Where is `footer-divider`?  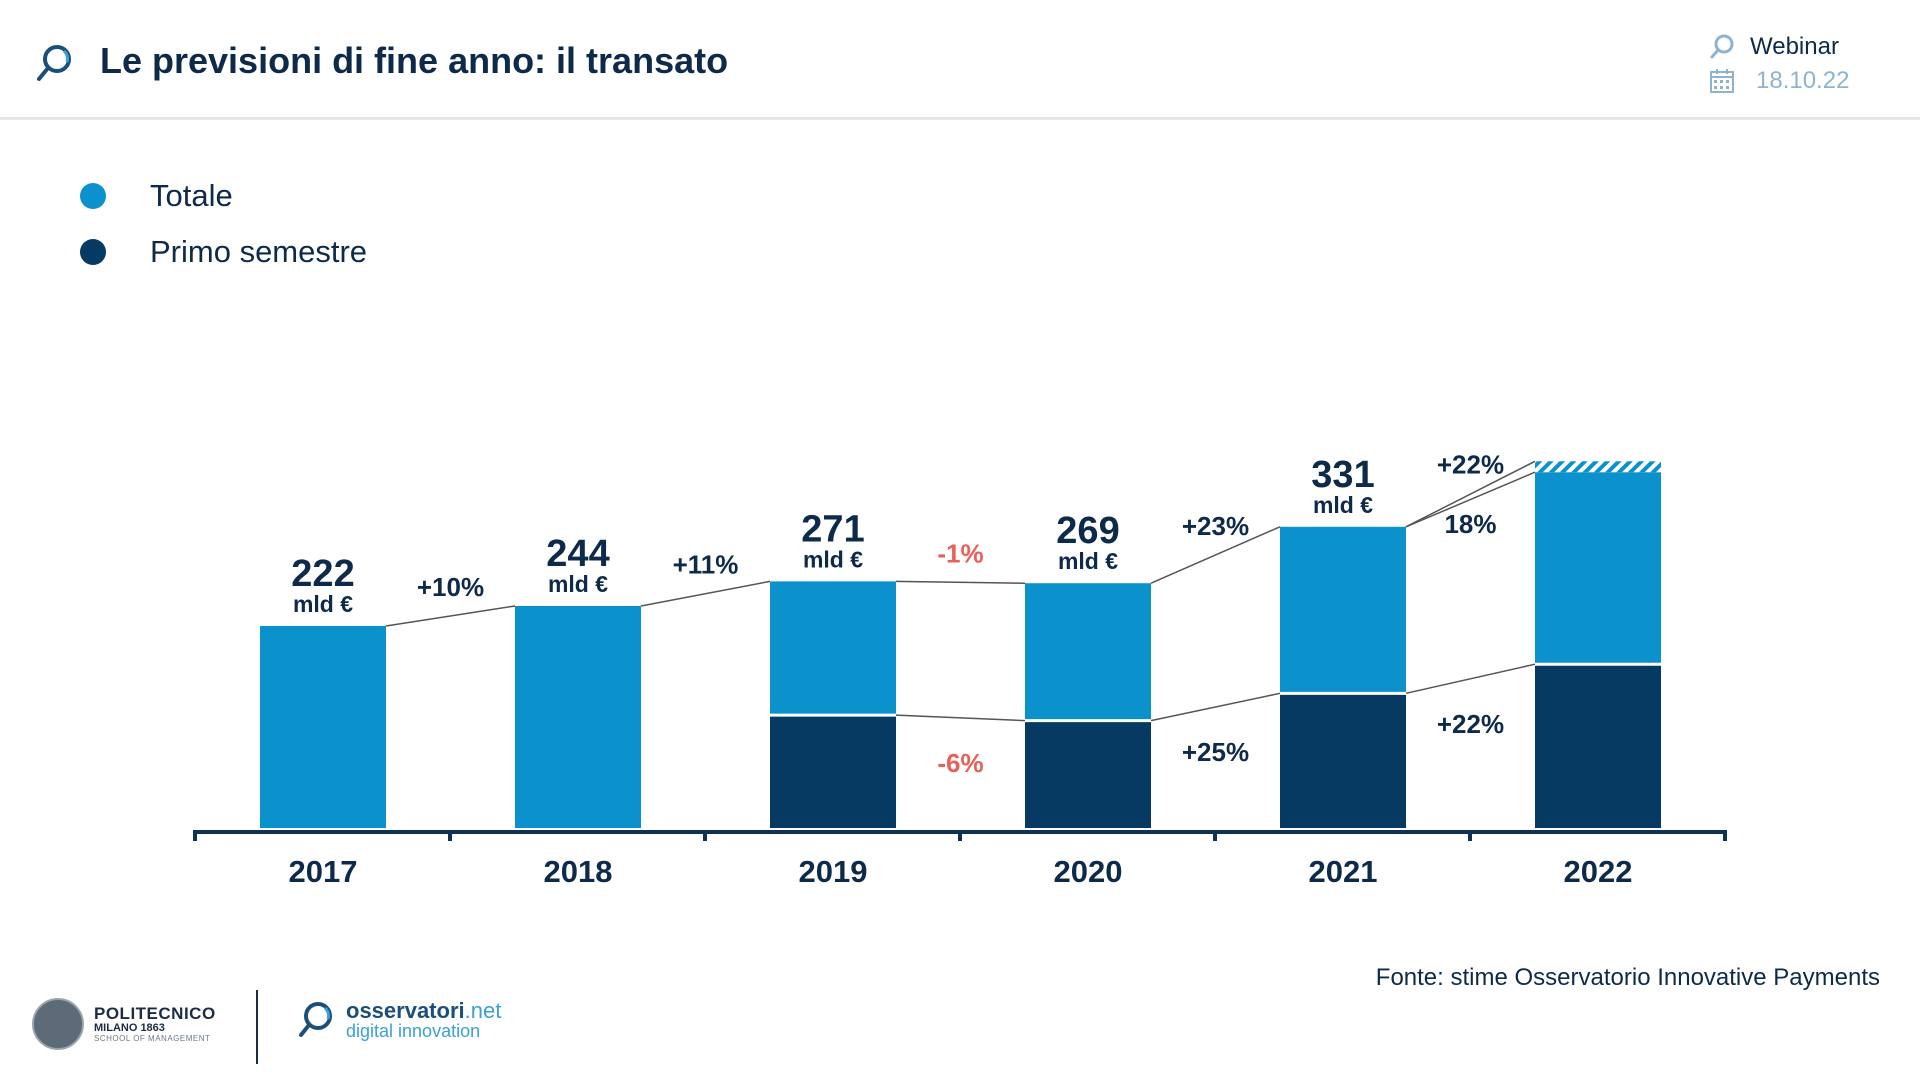
footer-divider is located at coordinates (257, 1027).